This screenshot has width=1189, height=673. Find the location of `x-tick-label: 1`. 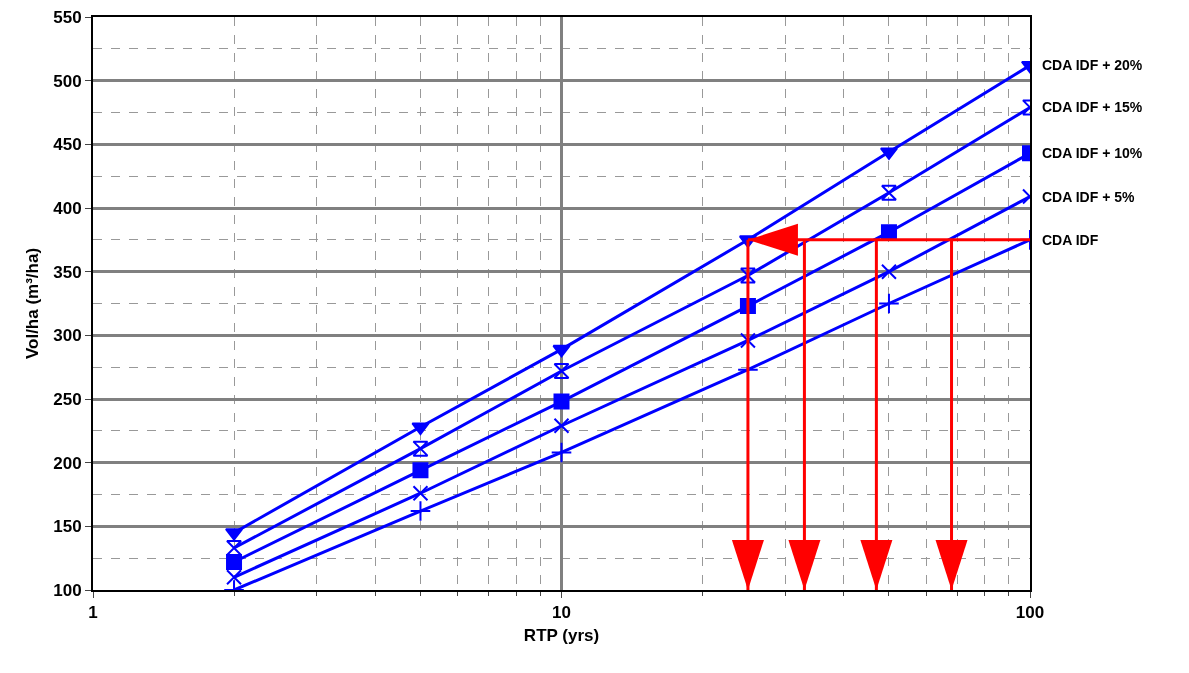

x-tick-label: 1 is located at coordinates (93, 613).